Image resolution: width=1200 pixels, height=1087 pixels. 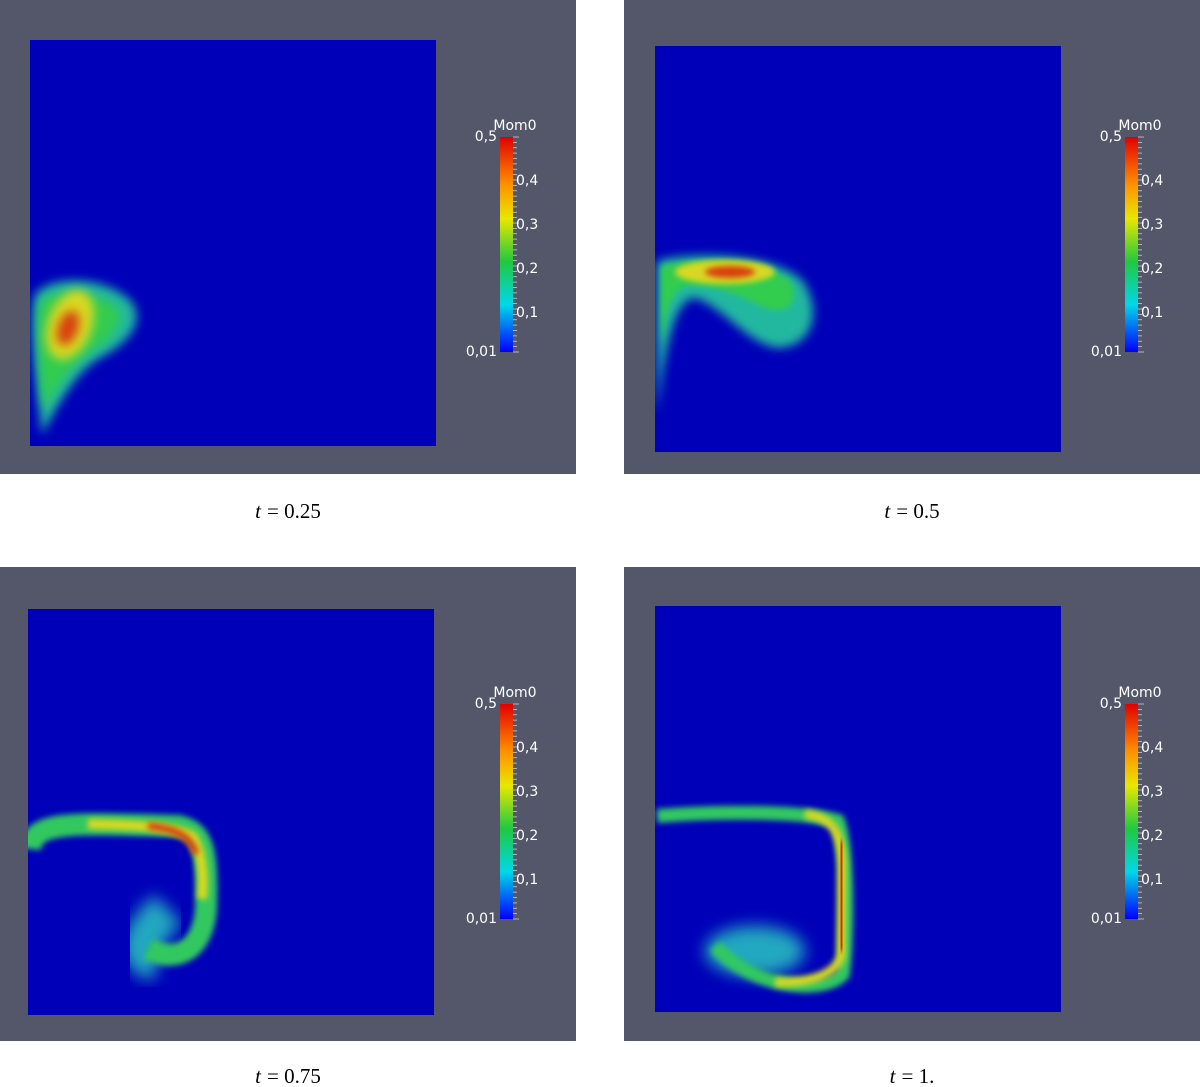 What do you see at coordinates (918, 1075) in the screenshot?
I see `caption-text: = 1.` at bounding box center [918, 1075].